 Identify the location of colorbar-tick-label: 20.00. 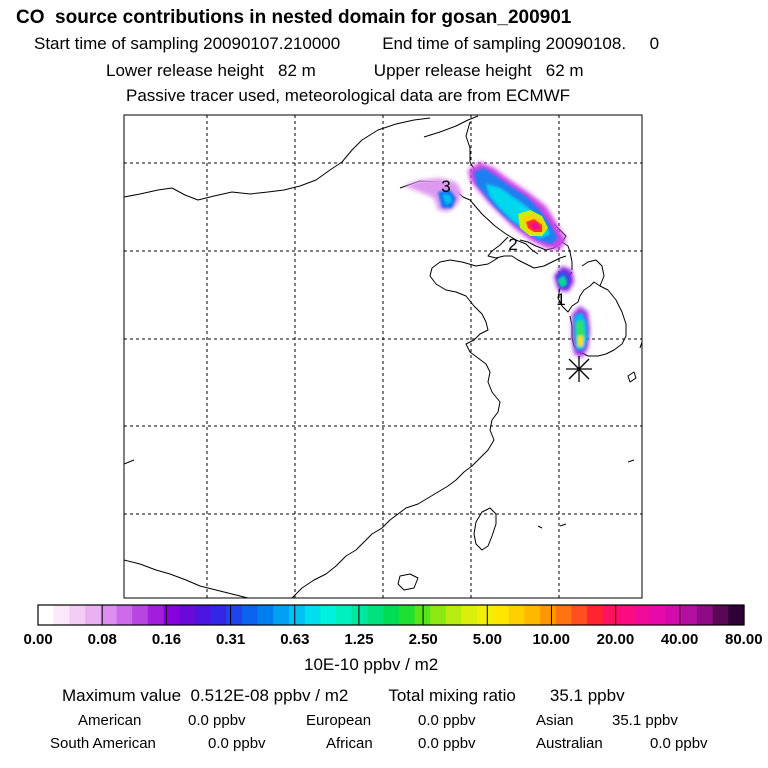
(615, 639).